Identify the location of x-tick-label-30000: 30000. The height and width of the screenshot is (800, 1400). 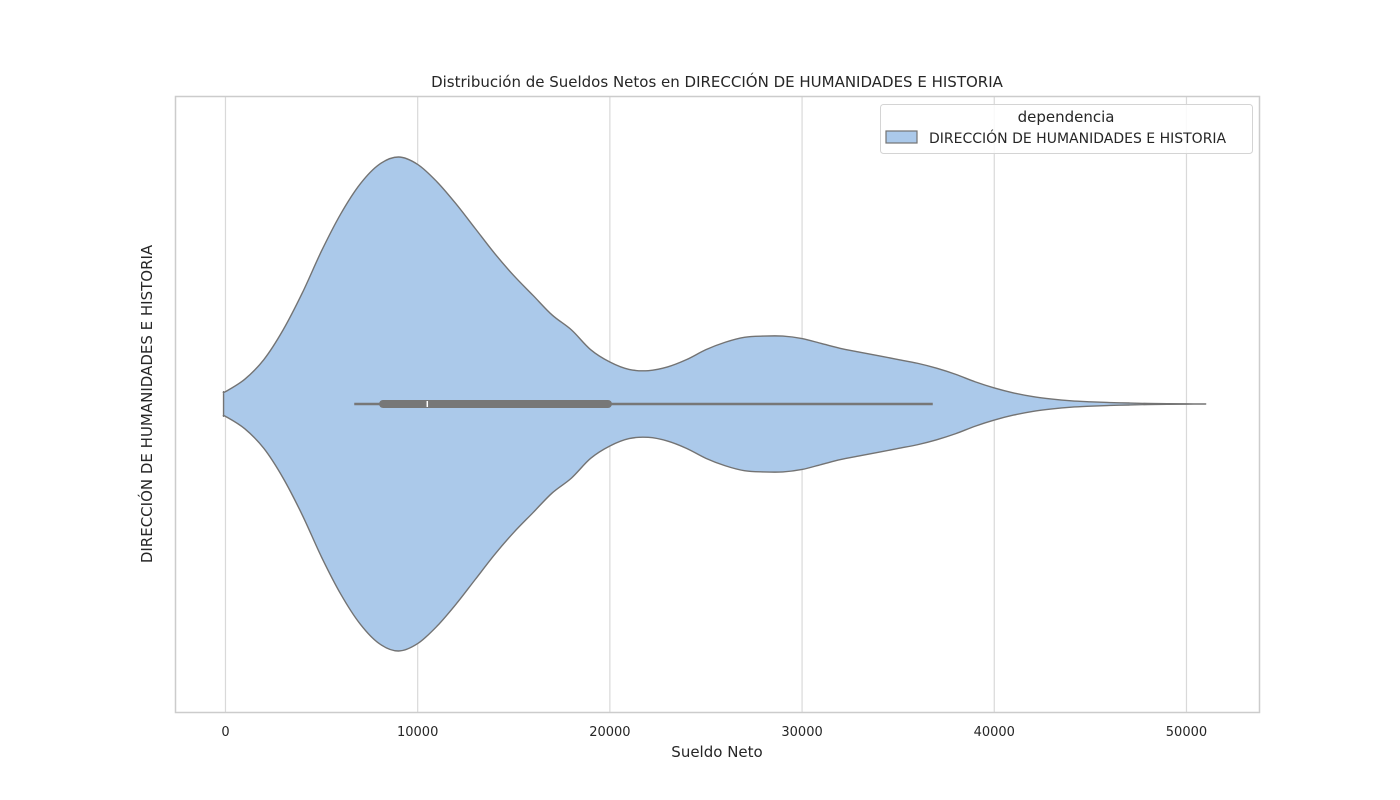
(801, 732).